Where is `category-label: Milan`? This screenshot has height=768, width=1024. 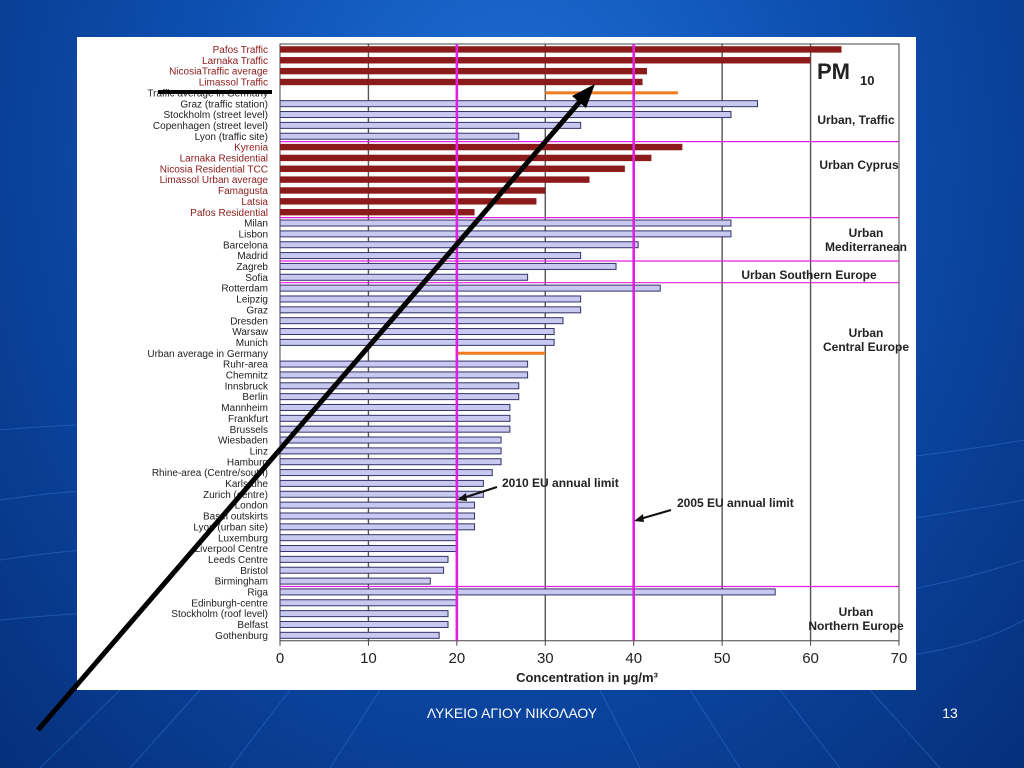 category-label: Milan is located at coordinates (256, 224).